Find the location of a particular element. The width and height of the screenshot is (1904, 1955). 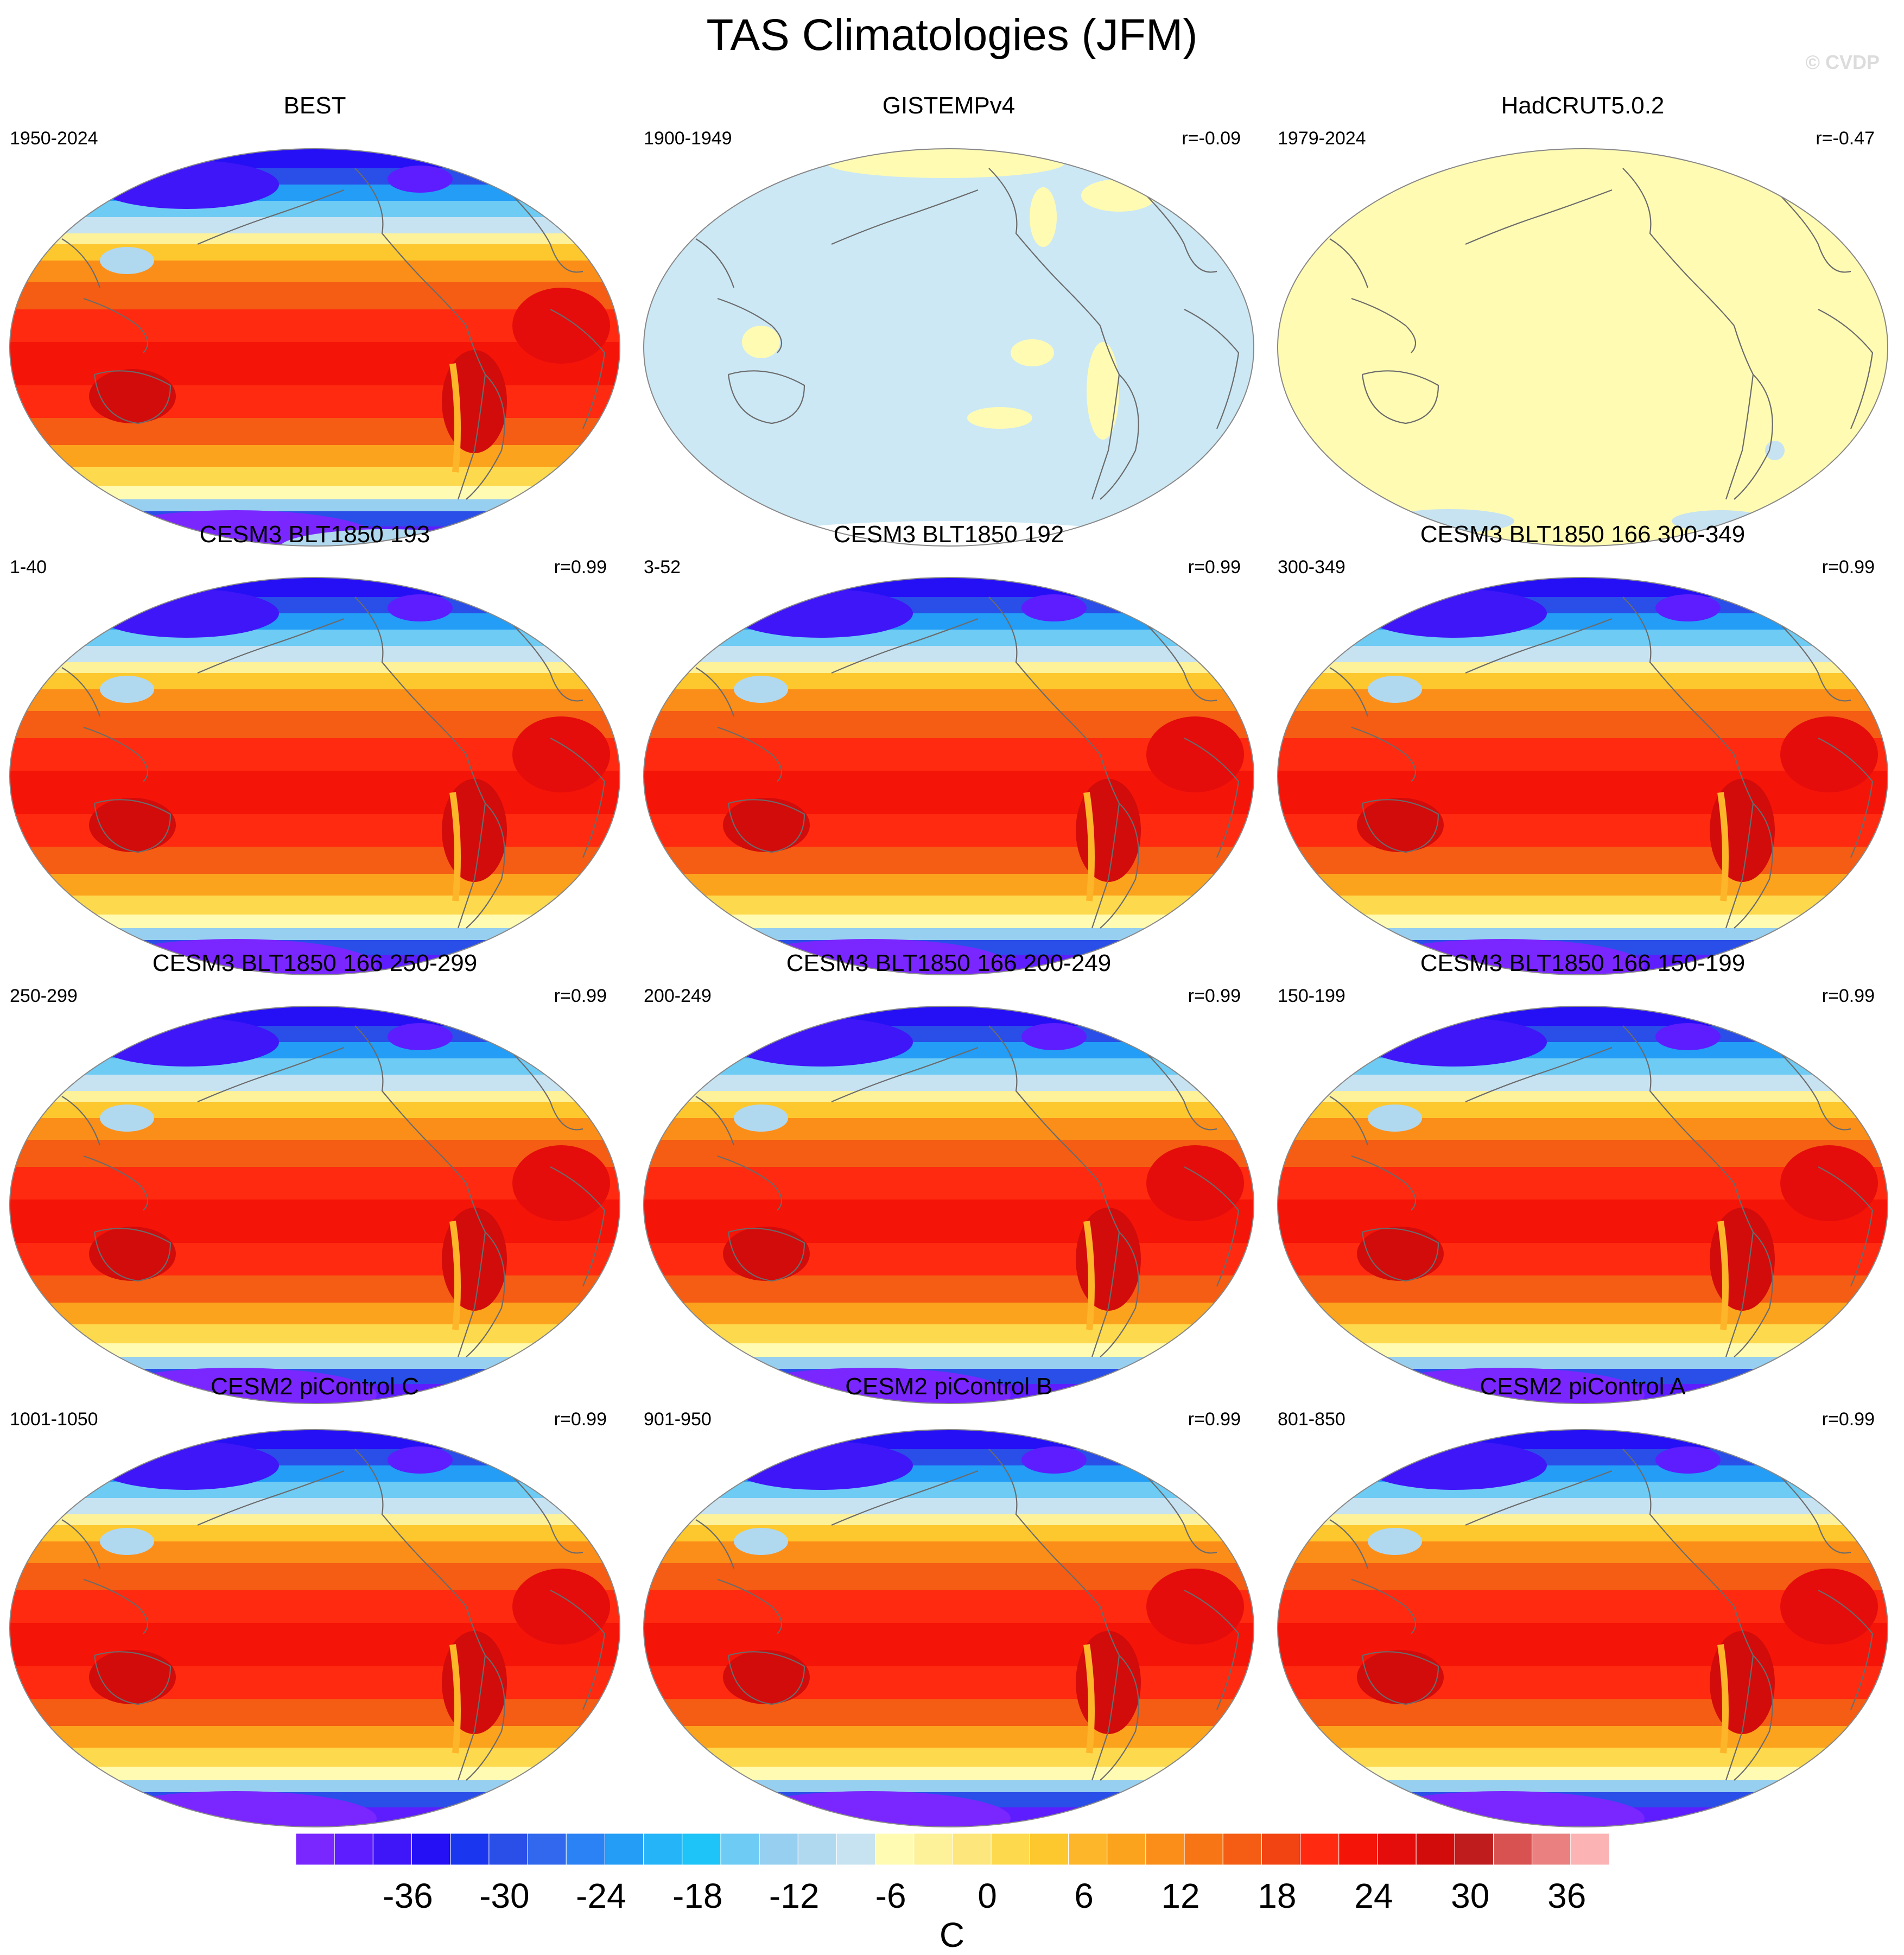

panel-title: CESM3 BLT1850 193 is located at coordinates (314, 534).